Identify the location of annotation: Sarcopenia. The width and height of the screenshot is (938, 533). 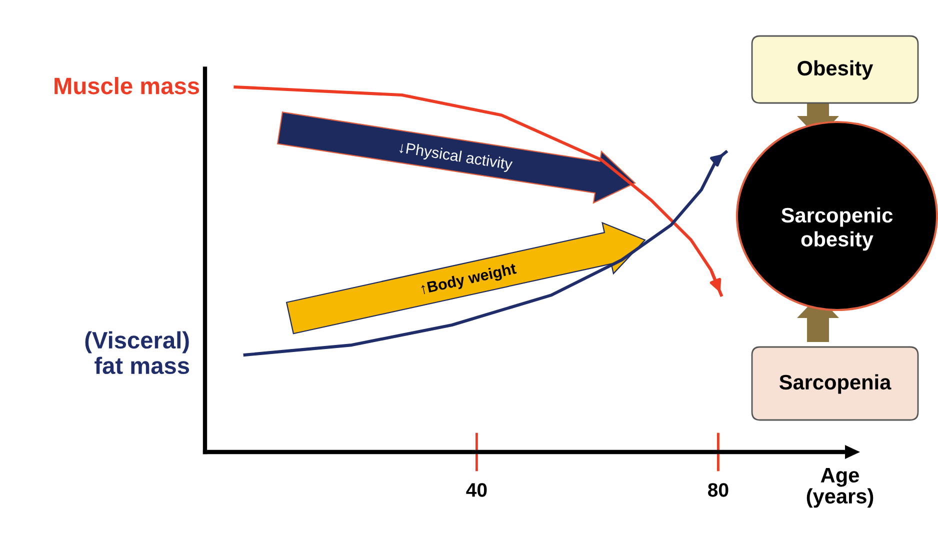
(835, 384).